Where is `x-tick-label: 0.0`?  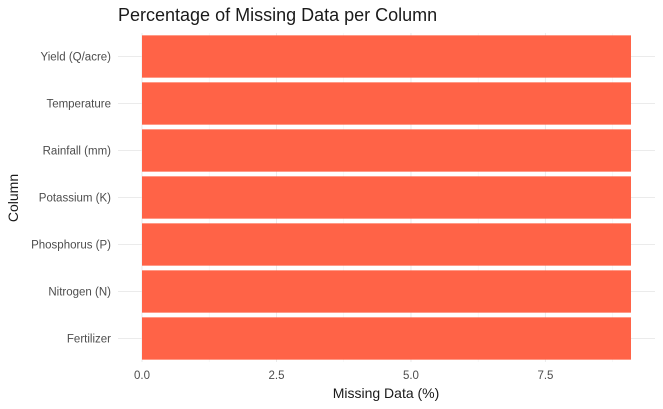 x-tick-label: 0.0 is located at coordinates (142, 376).